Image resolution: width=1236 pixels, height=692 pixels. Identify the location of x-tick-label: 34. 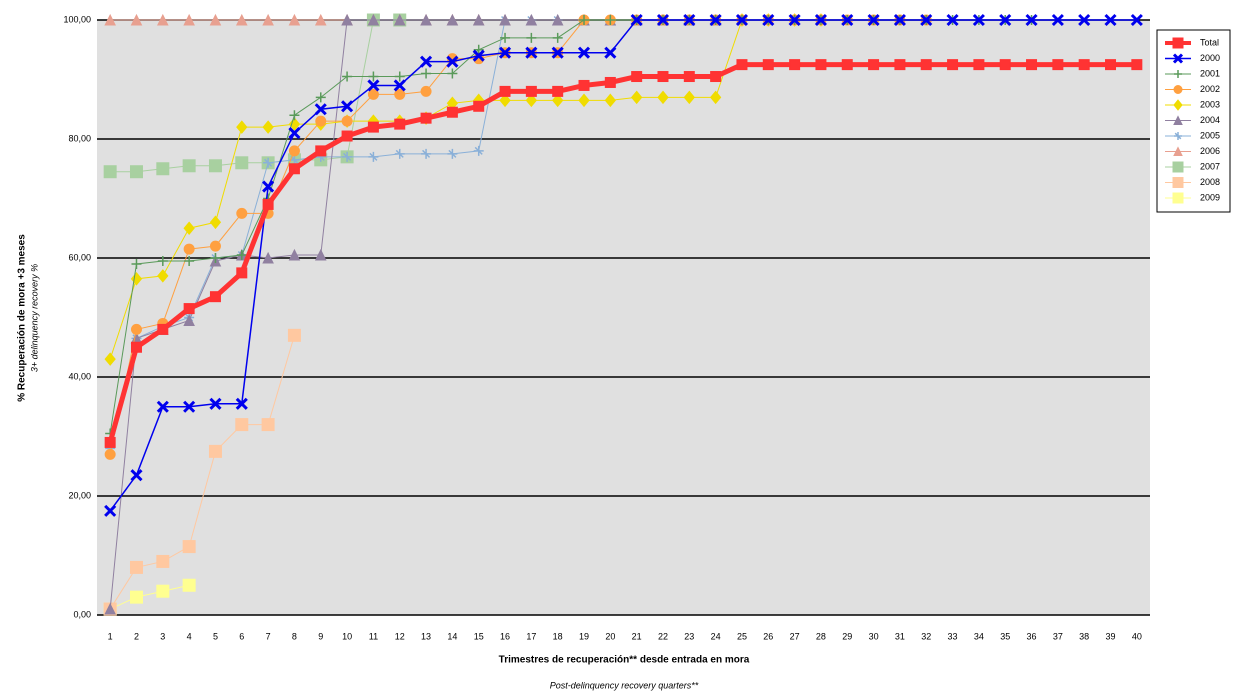
(979, 636).